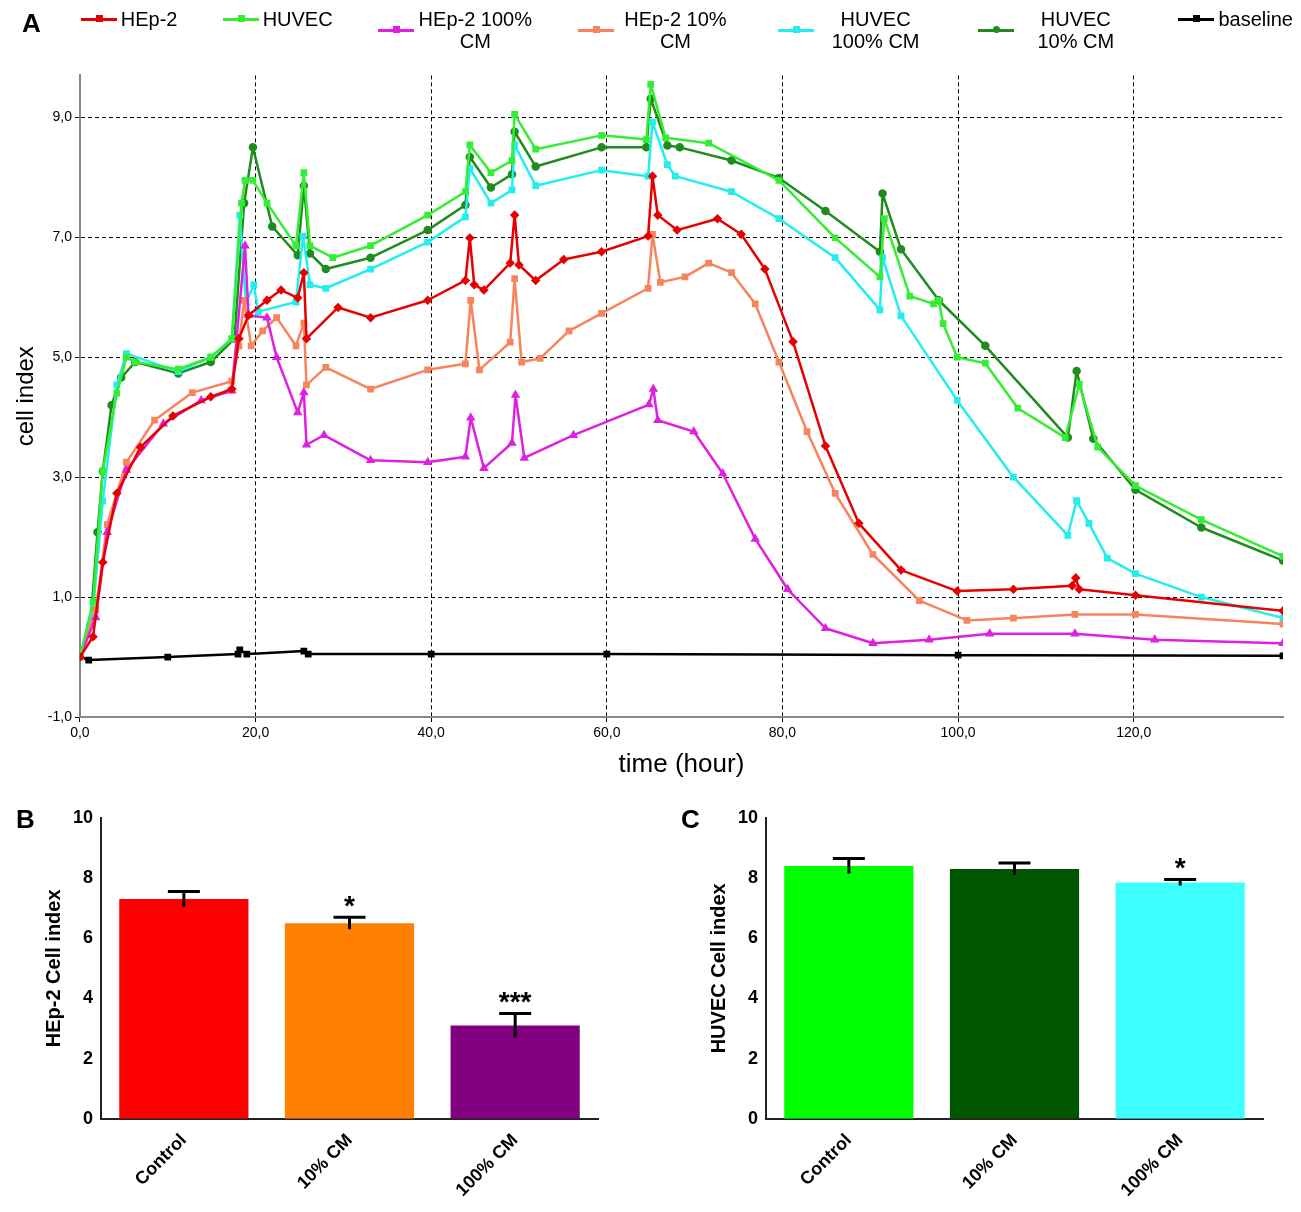 The height and width of the screenshot is (1212, 1301). I want to click on y-axis-title: cell index, so click(25, 396).